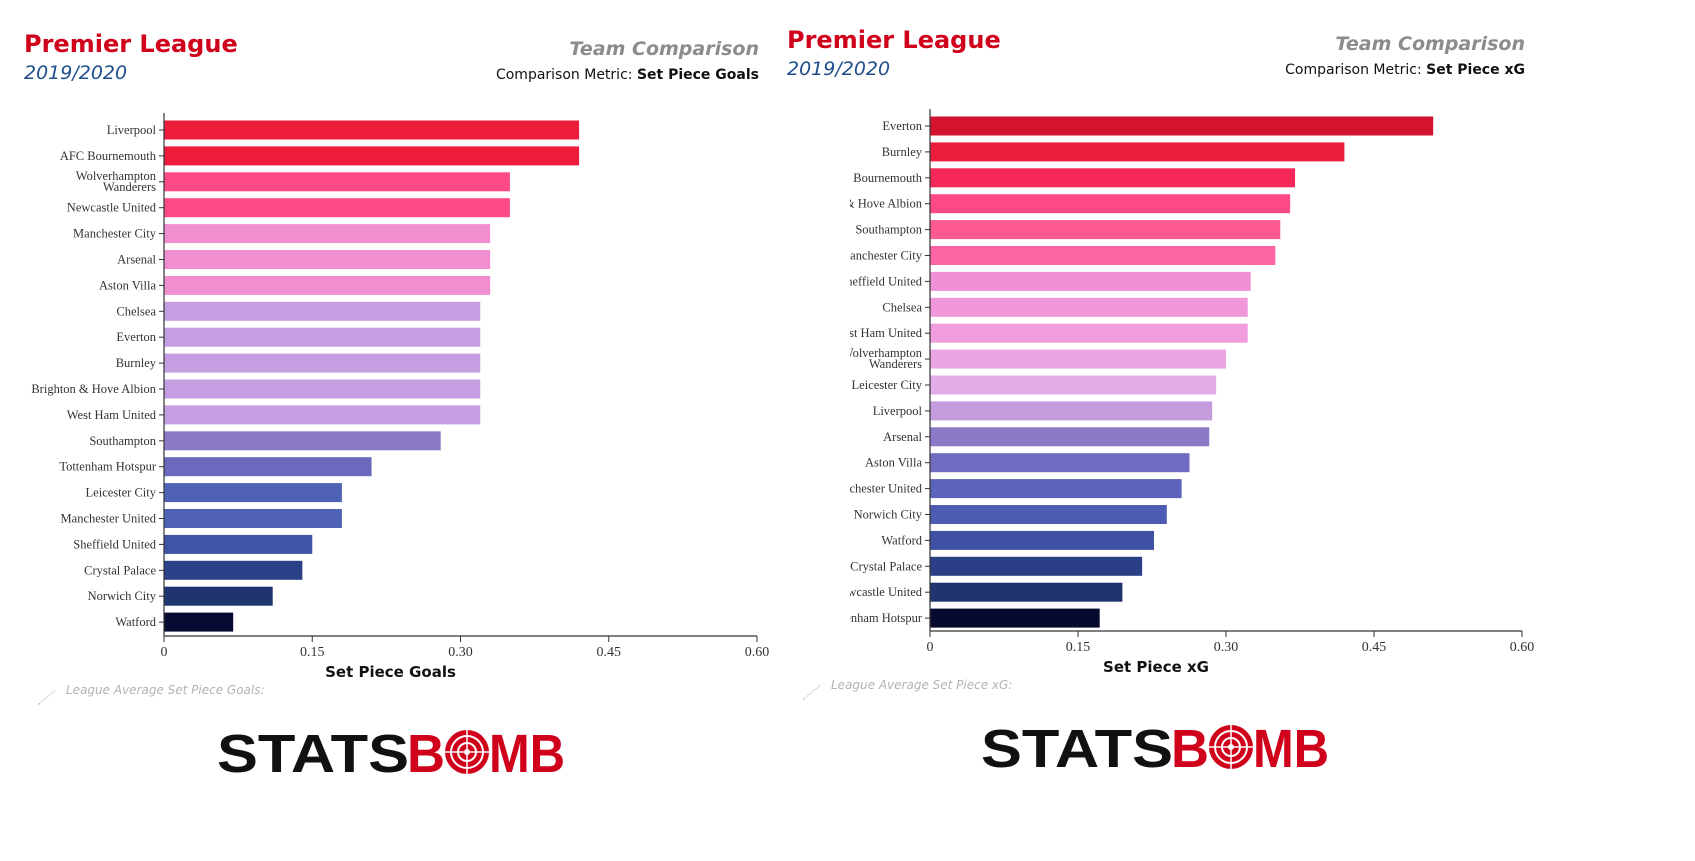 The height and width of the screenshot is (861, 1695). What do you see at coordinates (114, 544) in the screenshot?
I see `category-label: Sheffield United` at bounding box center [114, 544].